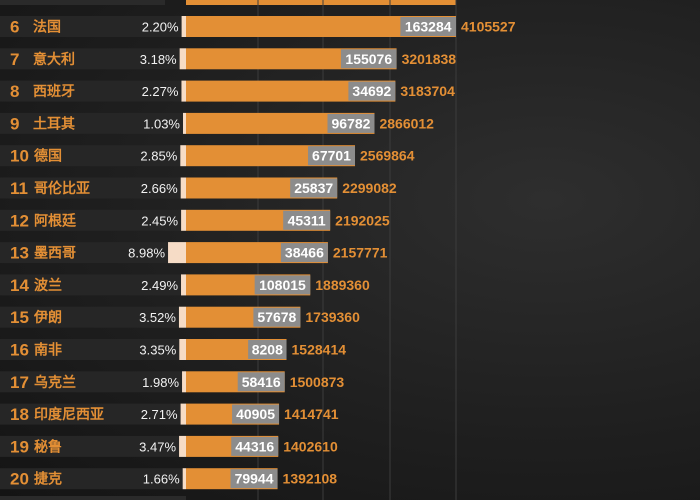  What do you see at coordinates (307, 220) in the screenshot?
I see `deaths-label: 45311` at bounding box center [307, 220].